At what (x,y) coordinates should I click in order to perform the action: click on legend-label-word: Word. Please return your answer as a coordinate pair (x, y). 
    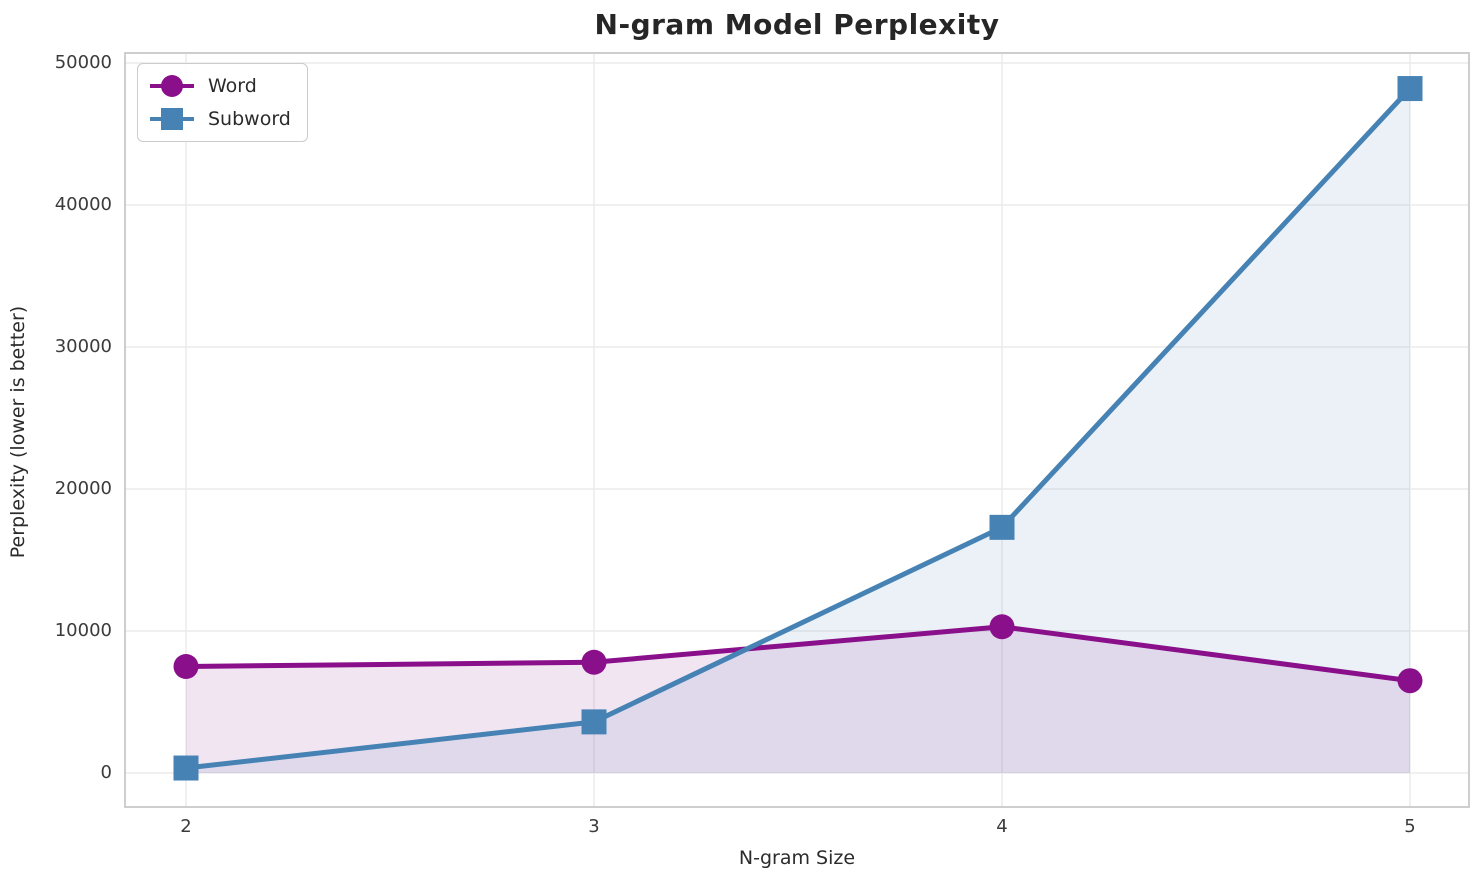
    Looking at the image, I should click on (232, 86).